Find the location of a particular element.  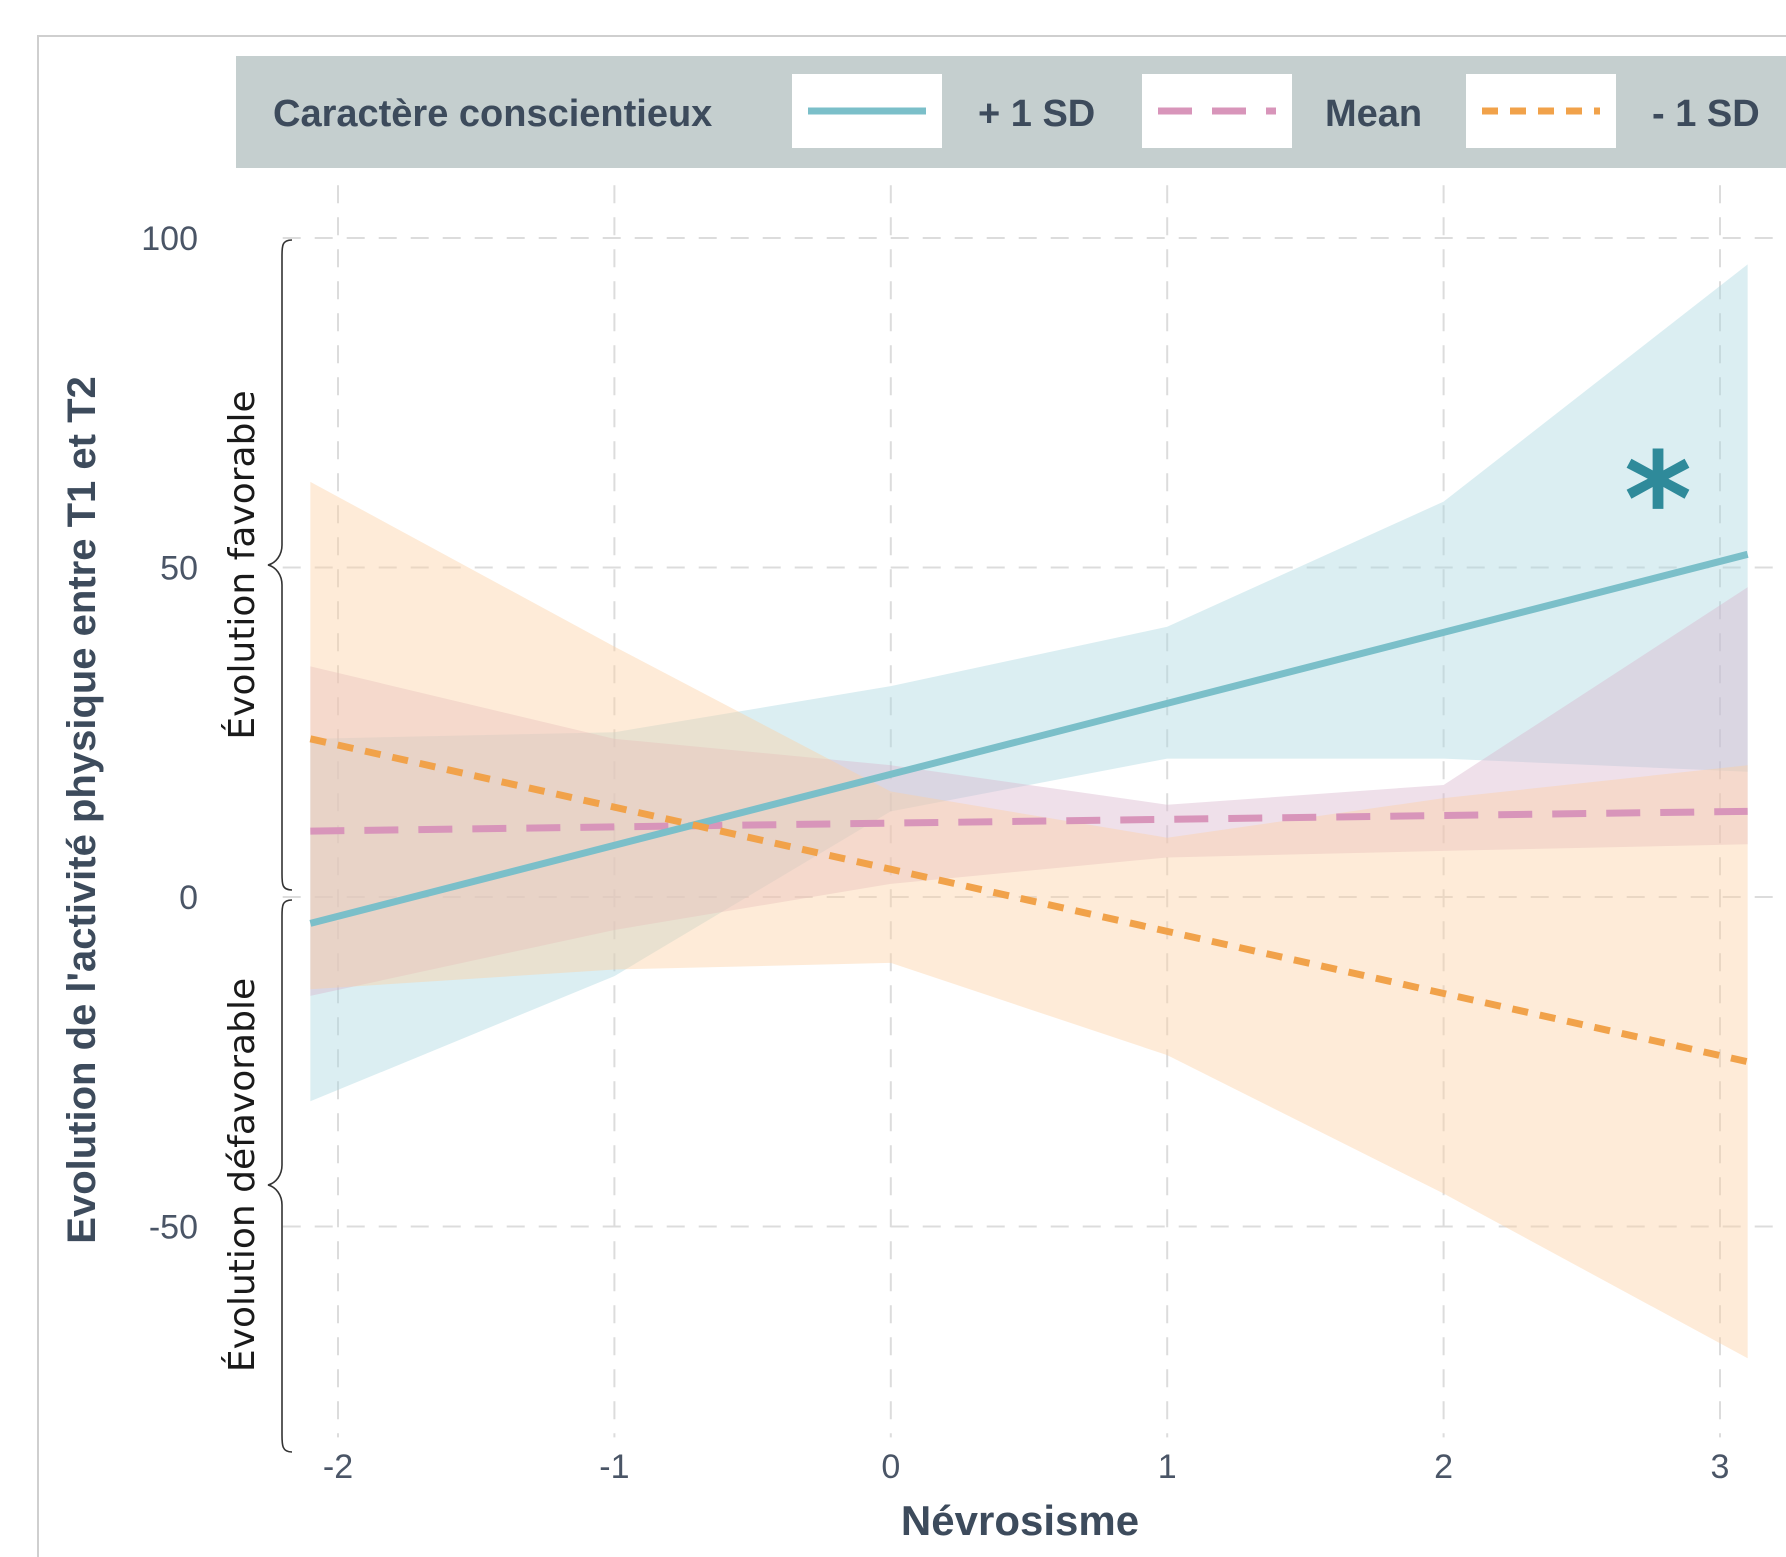

x-tick-label-3: 1 is located at coordinates (1167, 1467).